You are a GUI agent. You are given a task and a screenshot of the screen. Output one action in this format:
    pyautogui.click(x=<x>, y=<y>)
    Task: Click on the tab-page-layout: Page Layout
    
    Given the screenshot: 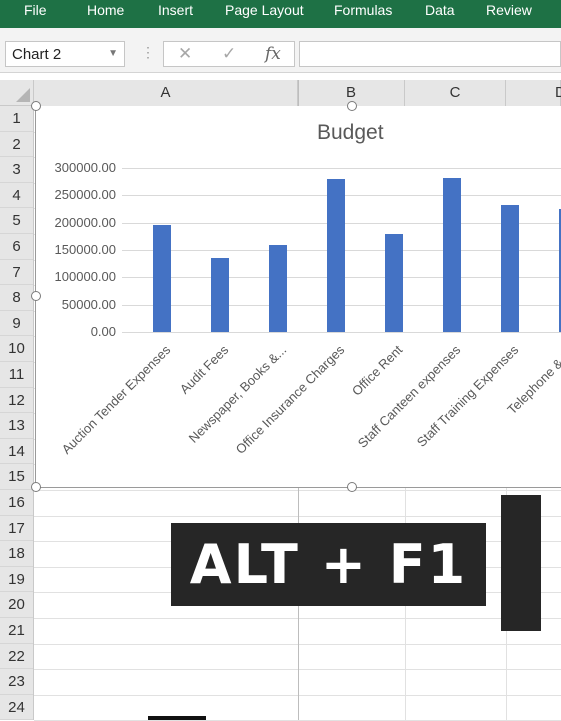 What is the action you would take?
    pyautogui.click(x=264, y=10)
    